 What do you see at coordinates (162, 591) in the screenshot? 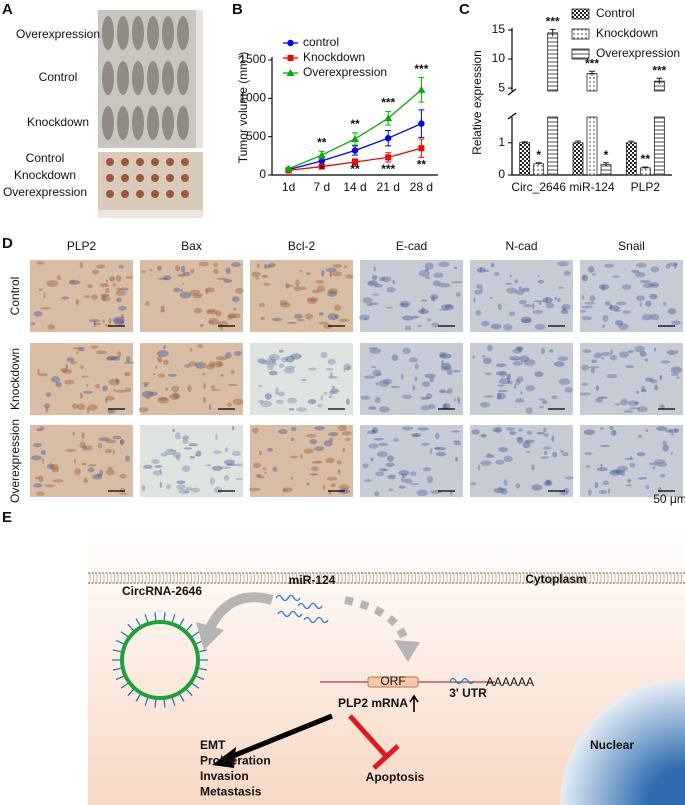
I see `circrna-label: CircRNA-2646` at bounding box center [162, 591].